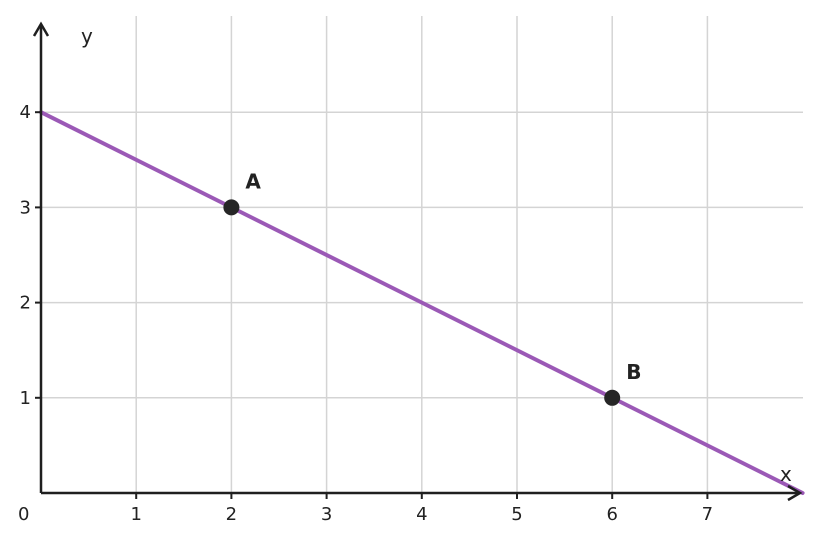 The height and width of the screenshot is (542, 820). What do you see at coordinates (795, 493) in the screenshot?
I see `x-axis-arrow` at bounding box center [795, 493].